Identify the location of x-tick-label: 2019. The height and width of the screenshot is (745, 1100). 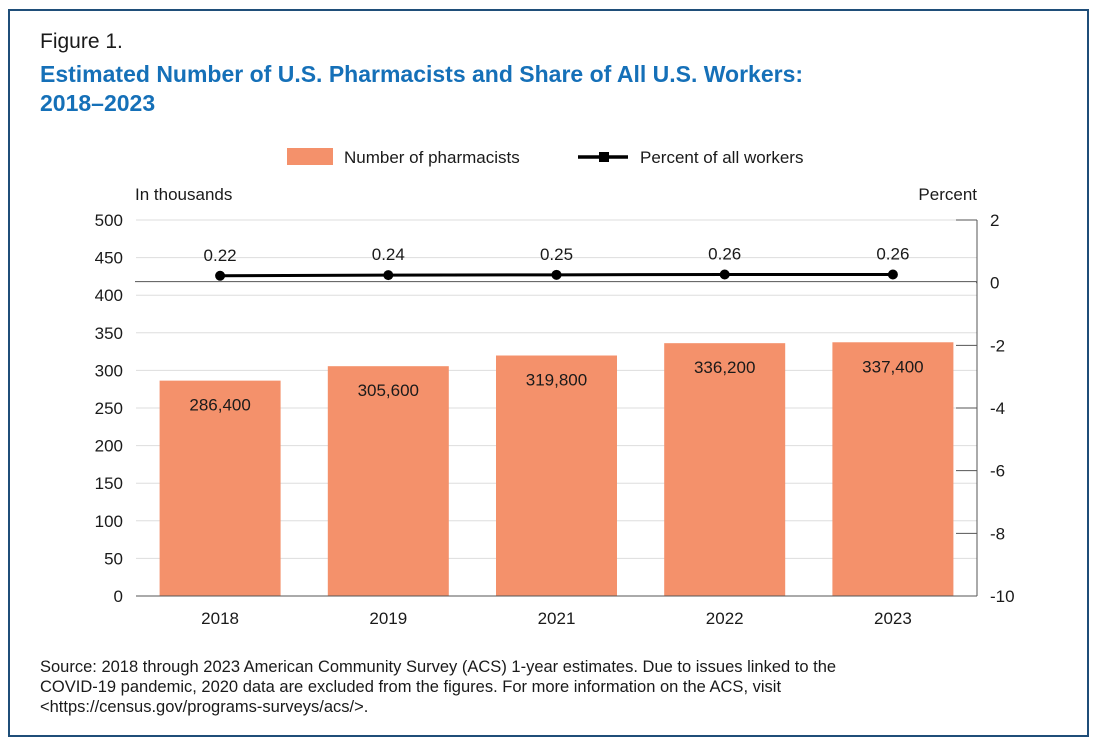
(388, 618).